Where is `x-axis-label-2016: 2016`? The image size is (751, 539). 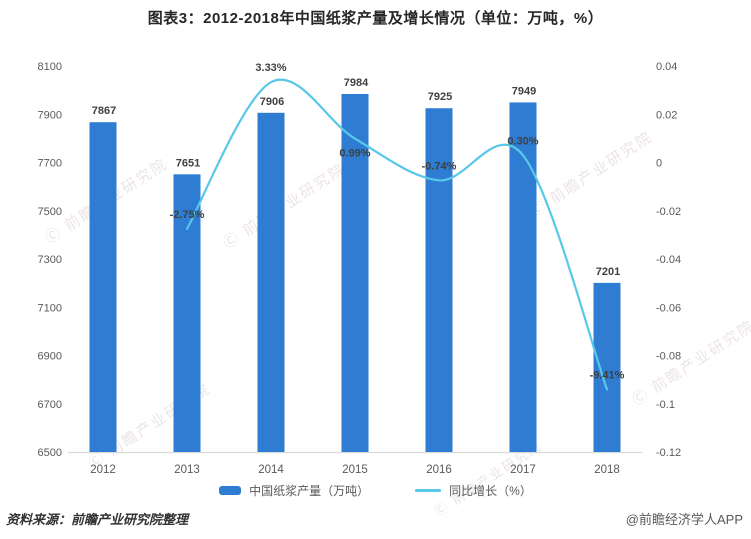
x-axis-label-2016: 2016 is located at coordinates (439, 470).